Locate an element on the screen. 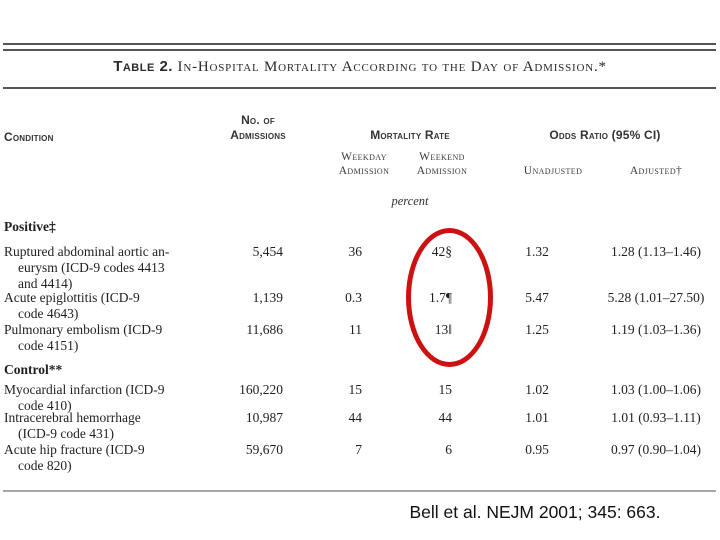 Image resolution: width=720 pixels, height=540 pixels. col-header-admissions-line1: No. of is located at coordinates (258, 120).